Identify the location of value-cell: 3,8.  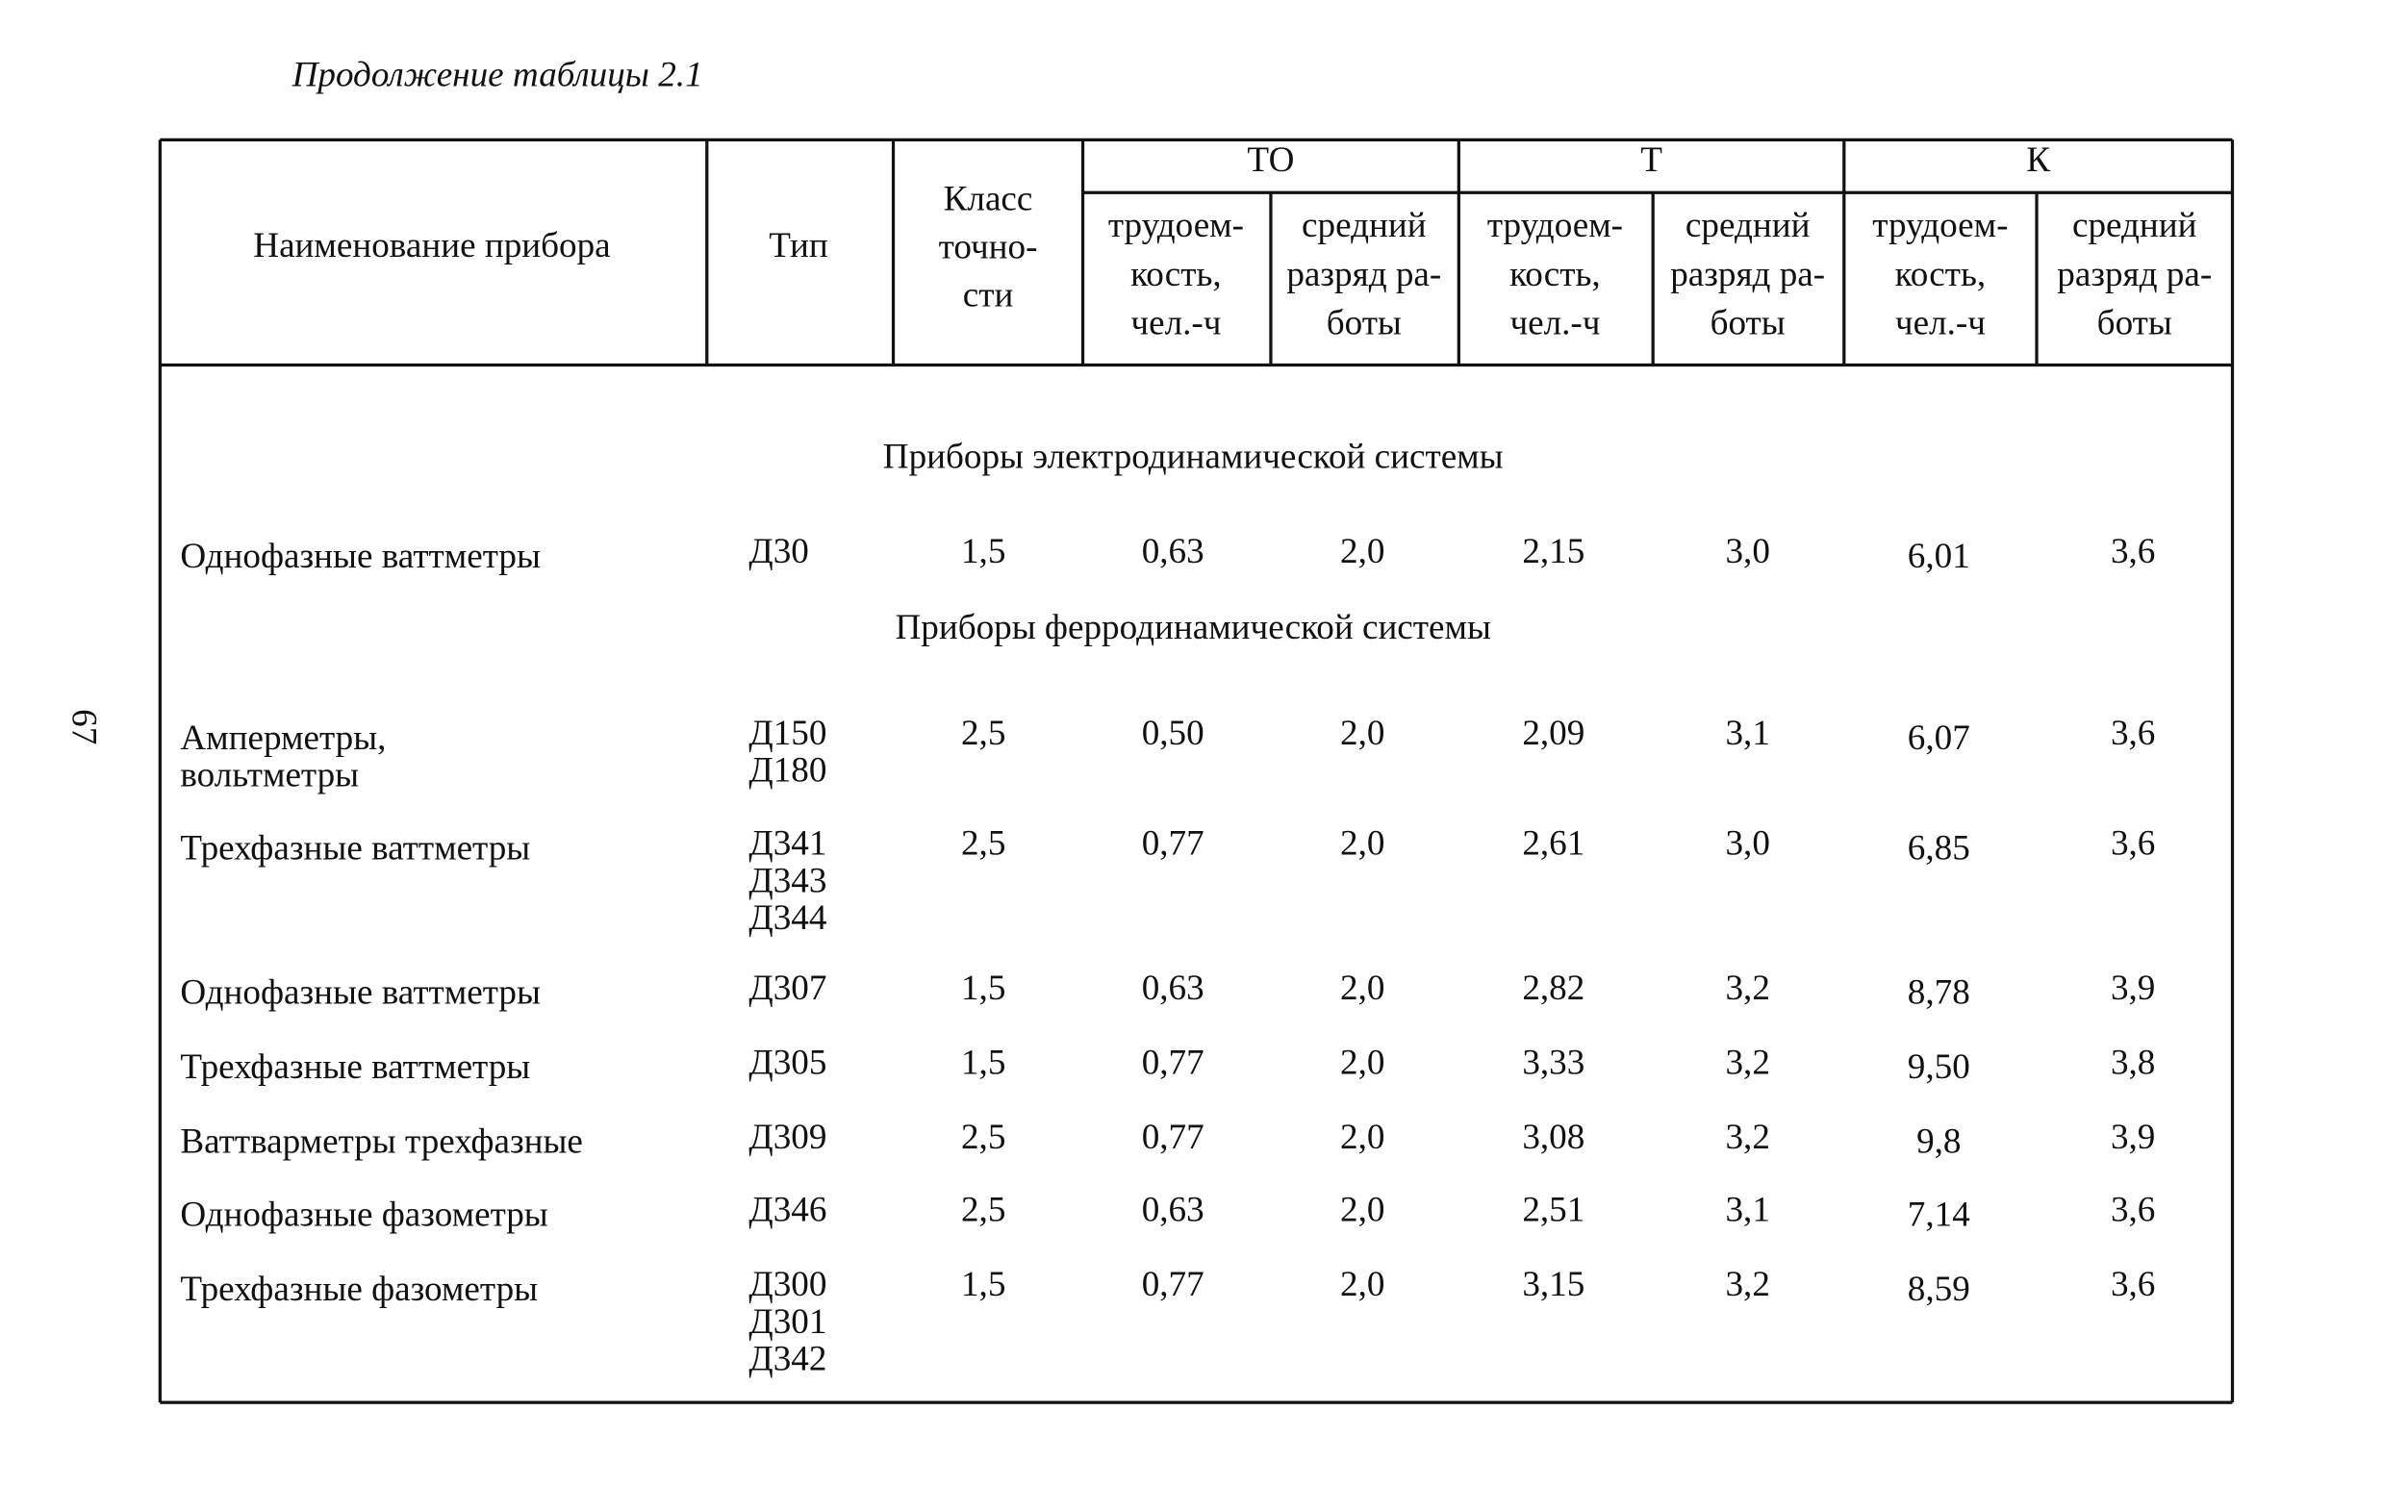
(2133, 1063).